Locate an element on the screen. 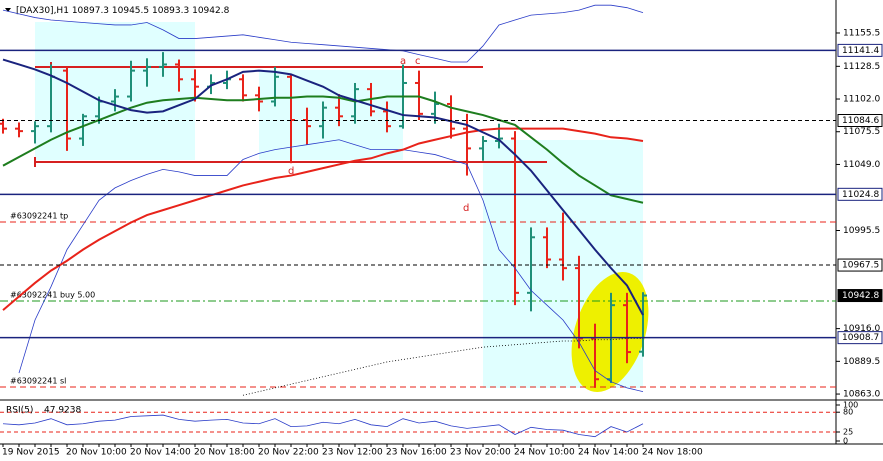 The width and height of the screenshot is (883, 461). x-tick-label: 19 Nov 2015 is located at coordinates (31, 453).